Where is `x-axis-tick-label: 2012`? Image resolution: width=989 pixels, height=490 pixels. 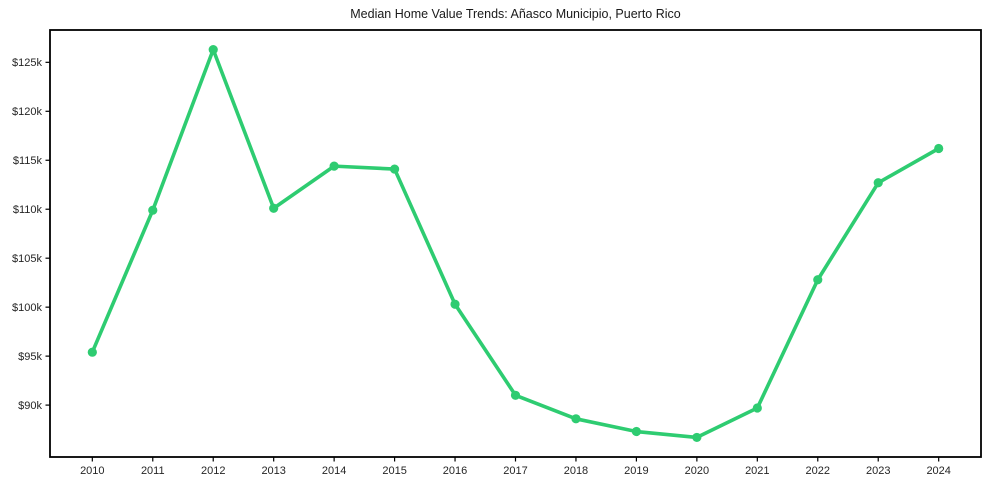
x-axis-tick-label: 2012 is located at coordinates (213, 471).